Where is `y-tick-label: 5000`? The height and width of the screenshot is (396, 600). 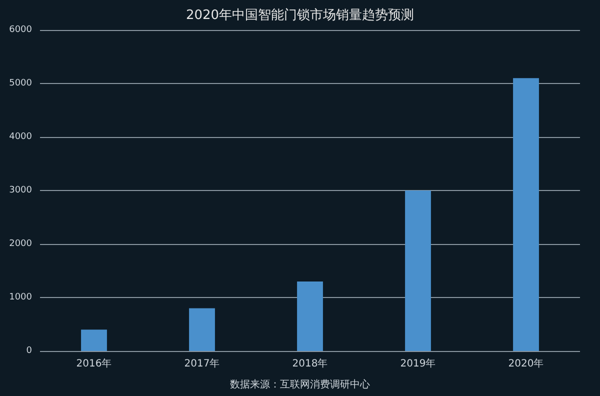 y-tick-label: 5000 is located at coordinates (20, 83).